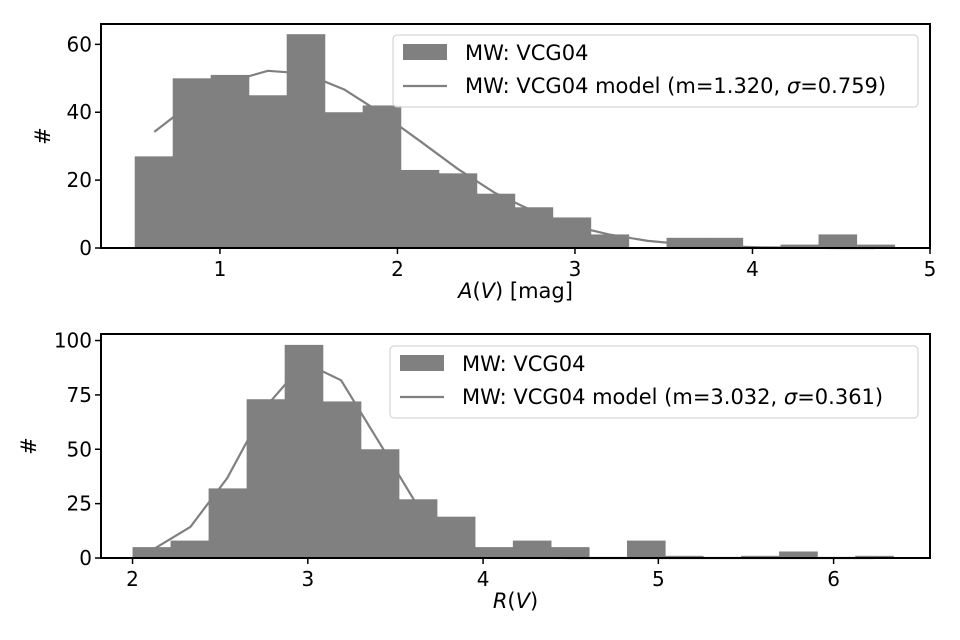 The width and height of the screenshot is (960, 640). I want to click on y-tick-label: 60, so click(79, 44).